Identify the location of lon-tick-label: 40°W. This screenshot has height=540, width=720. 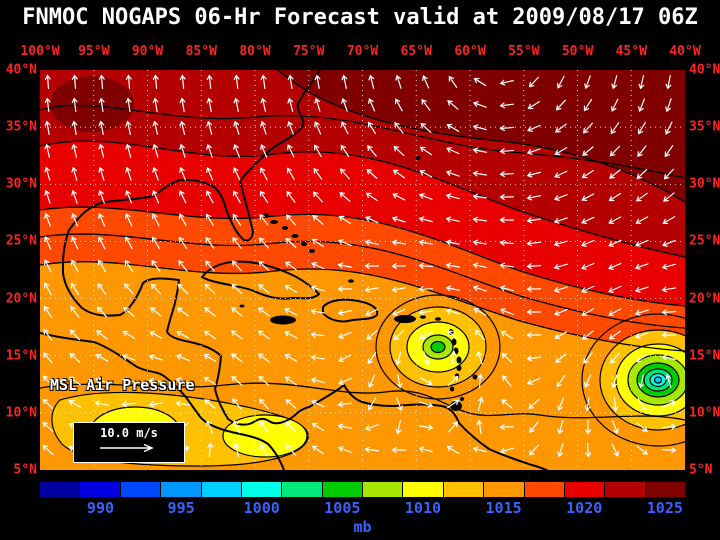
(685, 51).